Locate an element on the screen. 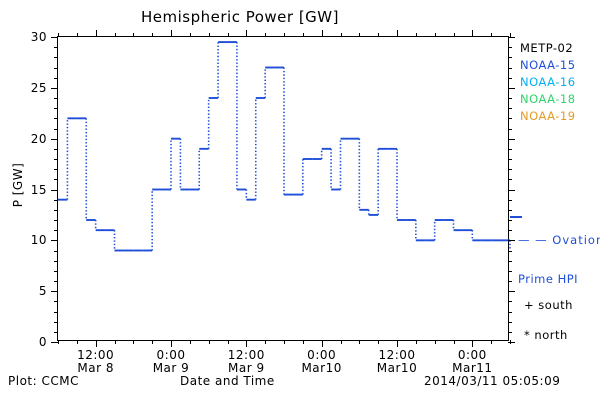 This screenshot has height=400, width=600. legend-item-noaa15: NOAA-15 is located at coordinates (548, 65).